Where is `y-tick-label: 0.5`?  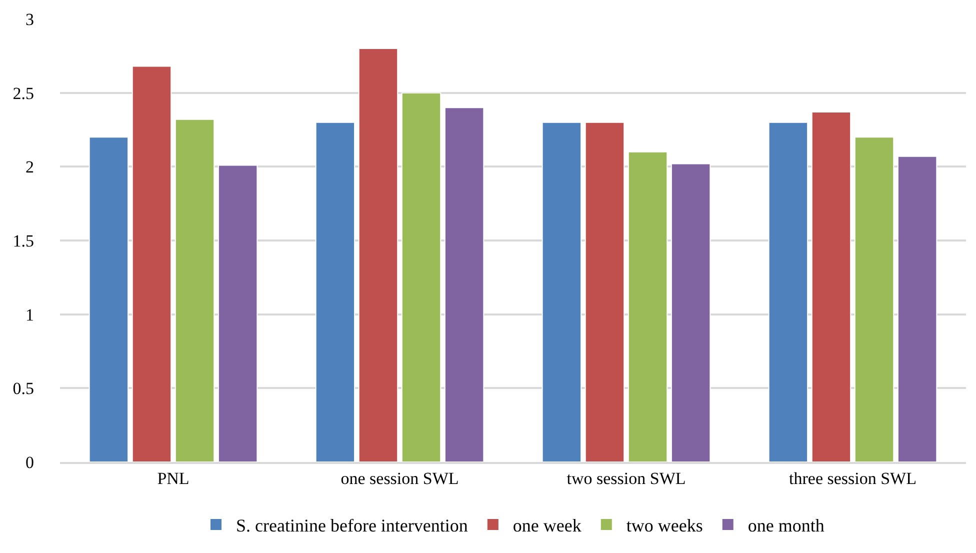
y-tick-label: 0.5 is located at coordinates (23, 388).